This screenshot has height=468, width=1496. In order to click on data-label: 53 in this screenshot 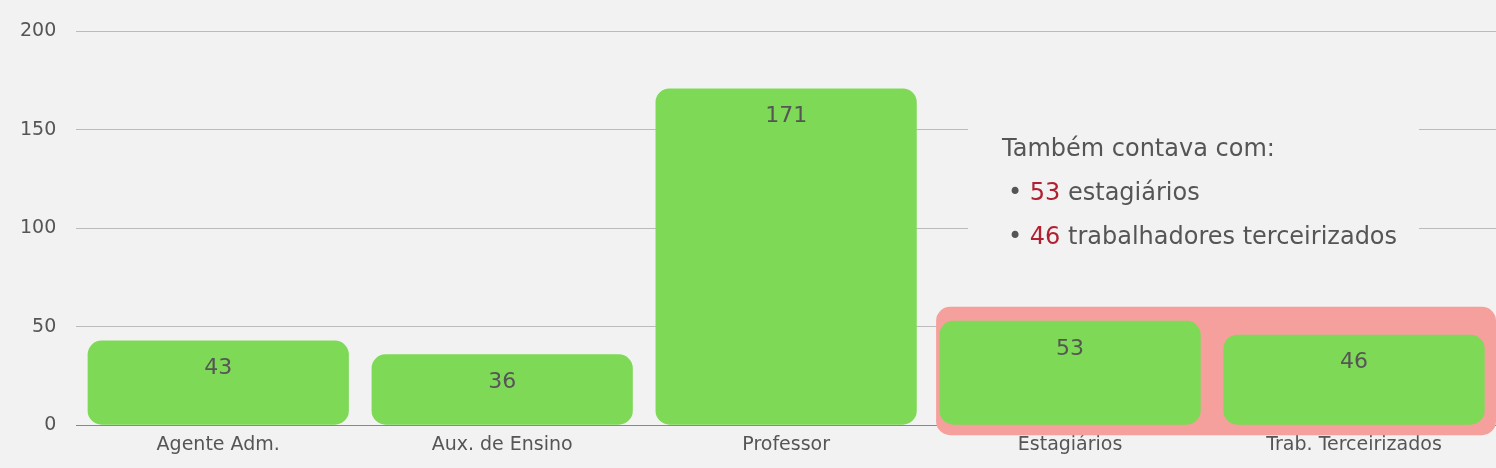, I will do `click(1070, 347)`.